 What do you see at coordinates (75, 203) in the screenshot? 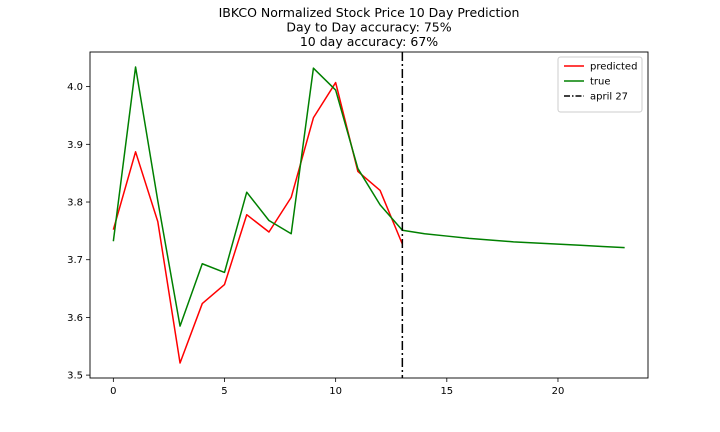
I see `y-tick-label: 3.8` at bounding box center [75, 203].